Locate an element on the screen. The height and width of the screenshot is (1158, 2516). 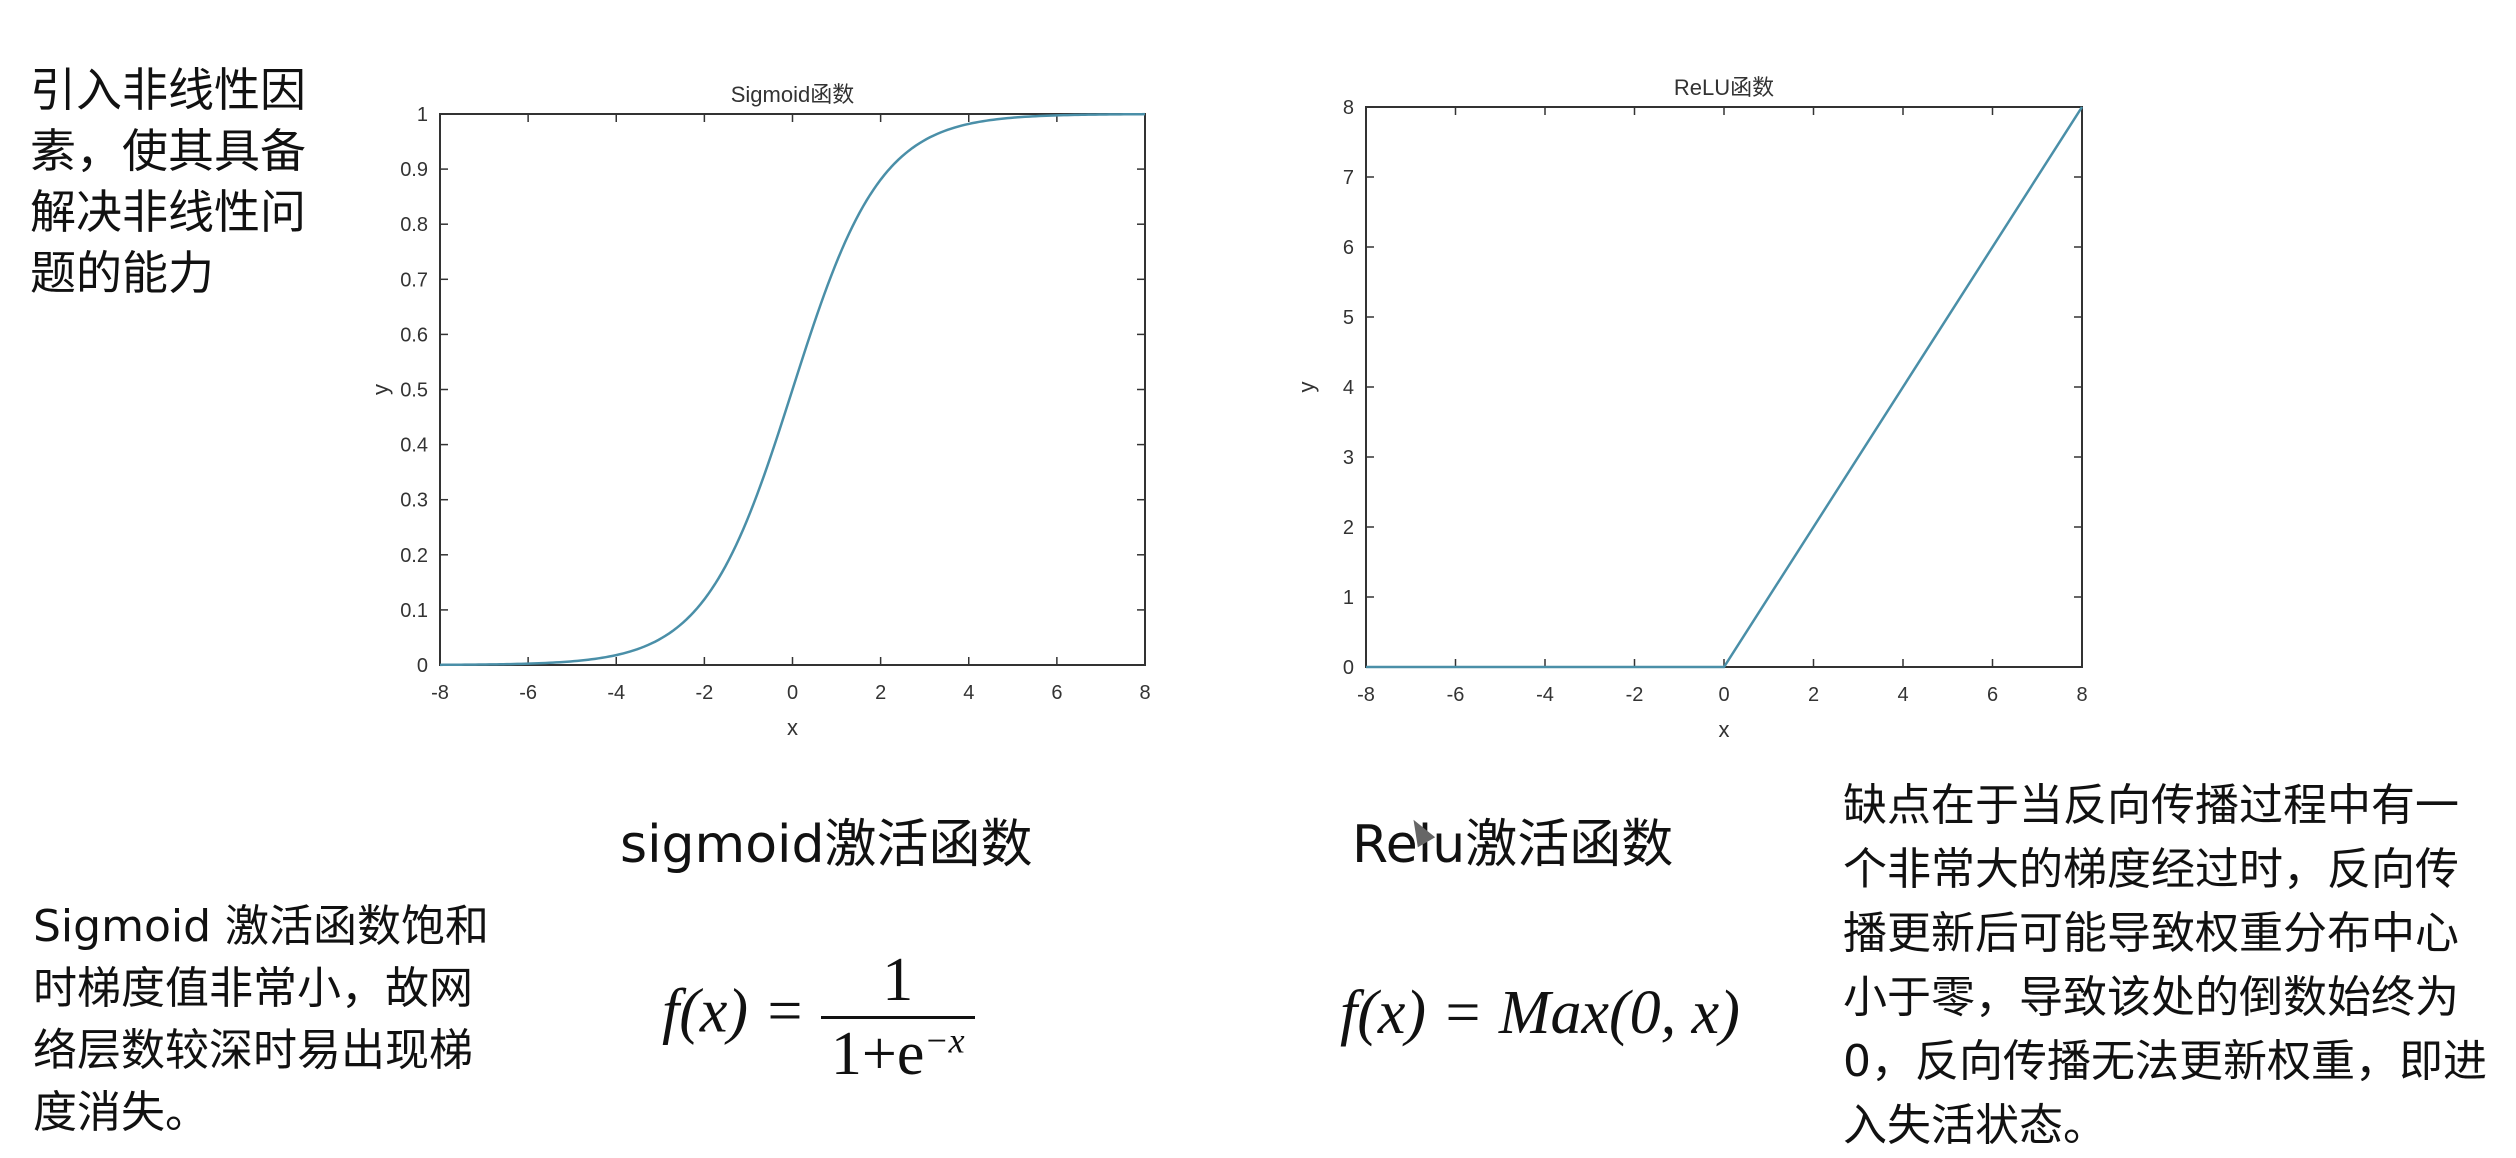
sigmoid-xtick-label: 4 is located at coordinates (968, 693).